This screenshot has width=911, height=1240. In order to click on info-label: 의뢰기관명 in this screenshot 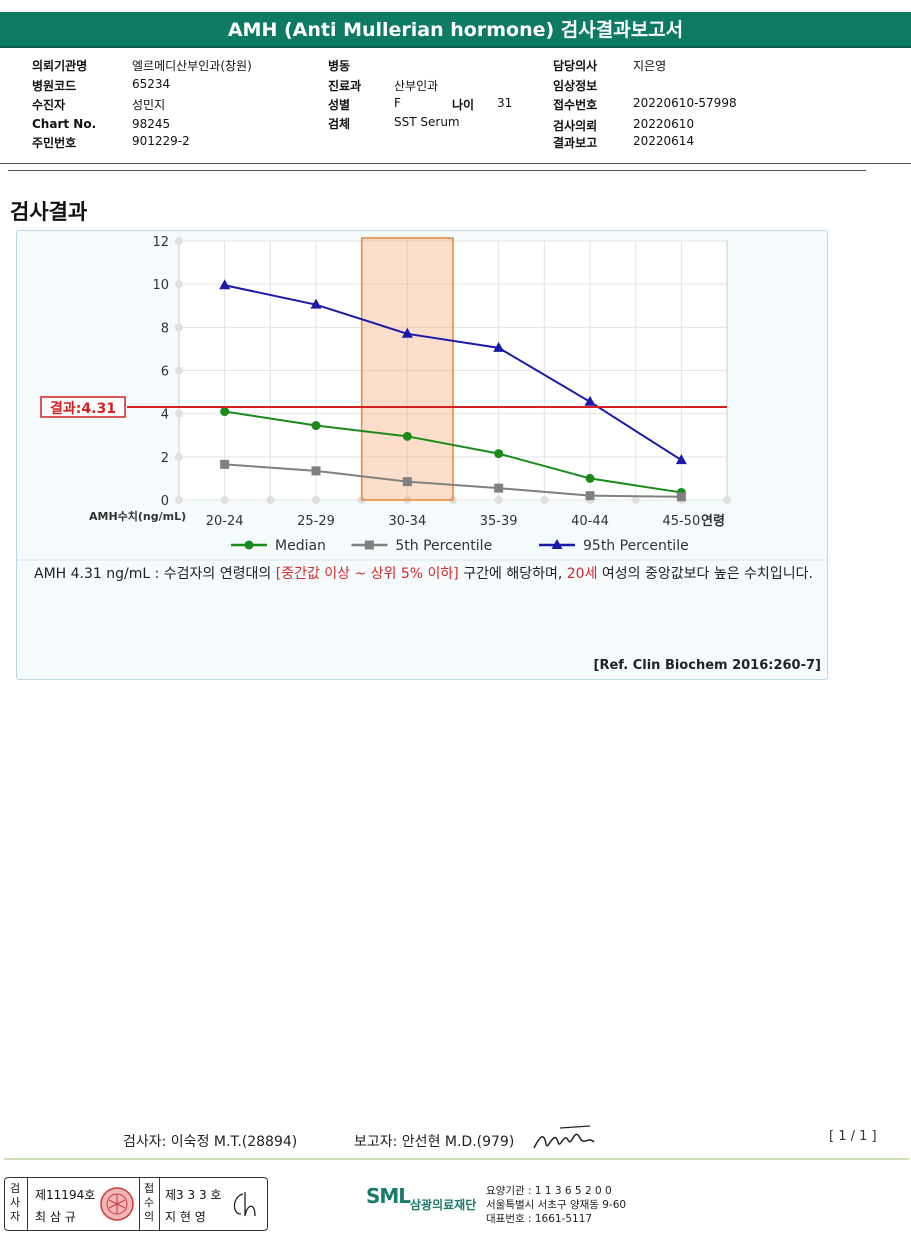, I will do `click(60, 66)`.